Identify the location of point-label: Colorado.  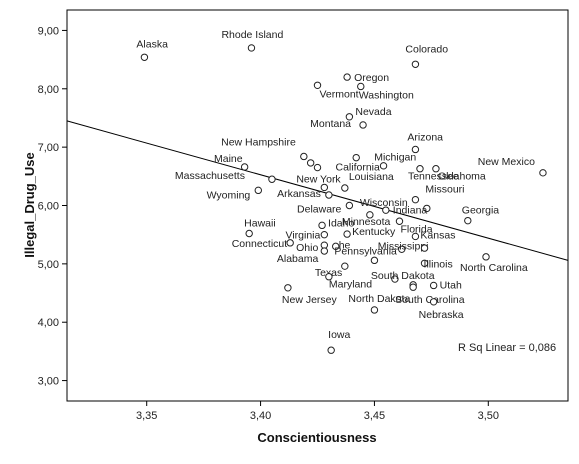
(426, 49).